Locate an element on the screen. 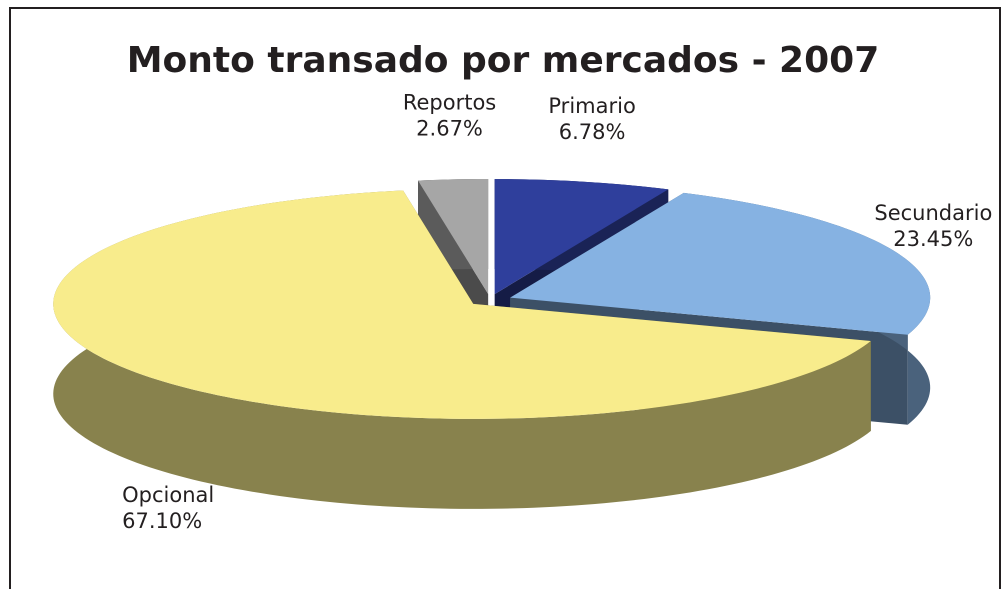 The image size is (1005, 589). slice-label: Reportos is located at coordinates (449, 103).